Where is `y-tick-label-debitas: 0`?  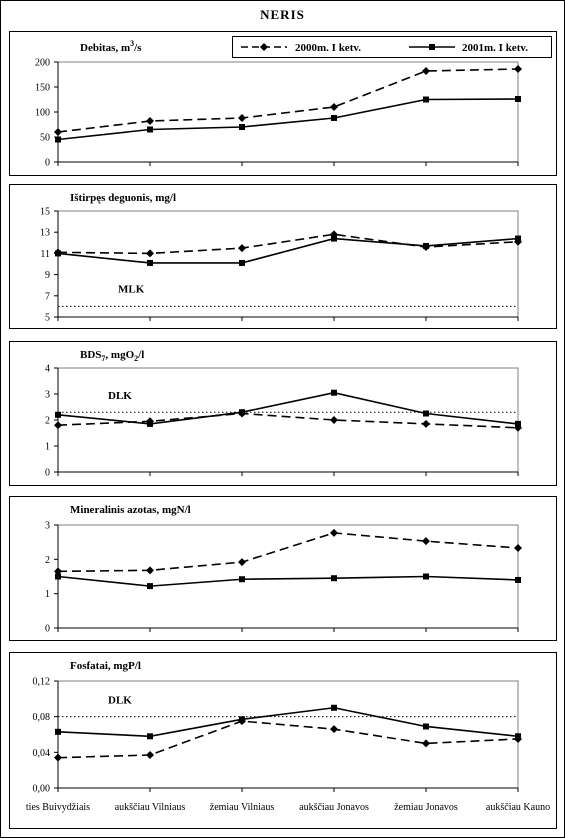 y-tick-label-debitas: 0 is located at coordinates (47, 163).